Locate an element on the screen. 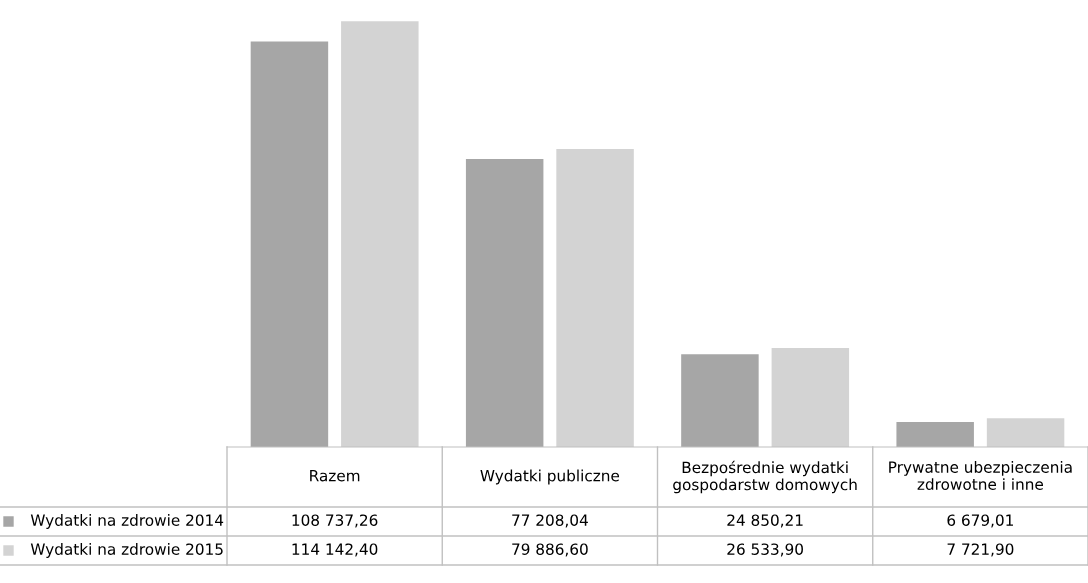 The width and height of the screenshot is (1088, 583). data-label: 114 142,40 is located at coordinates (335, 550).